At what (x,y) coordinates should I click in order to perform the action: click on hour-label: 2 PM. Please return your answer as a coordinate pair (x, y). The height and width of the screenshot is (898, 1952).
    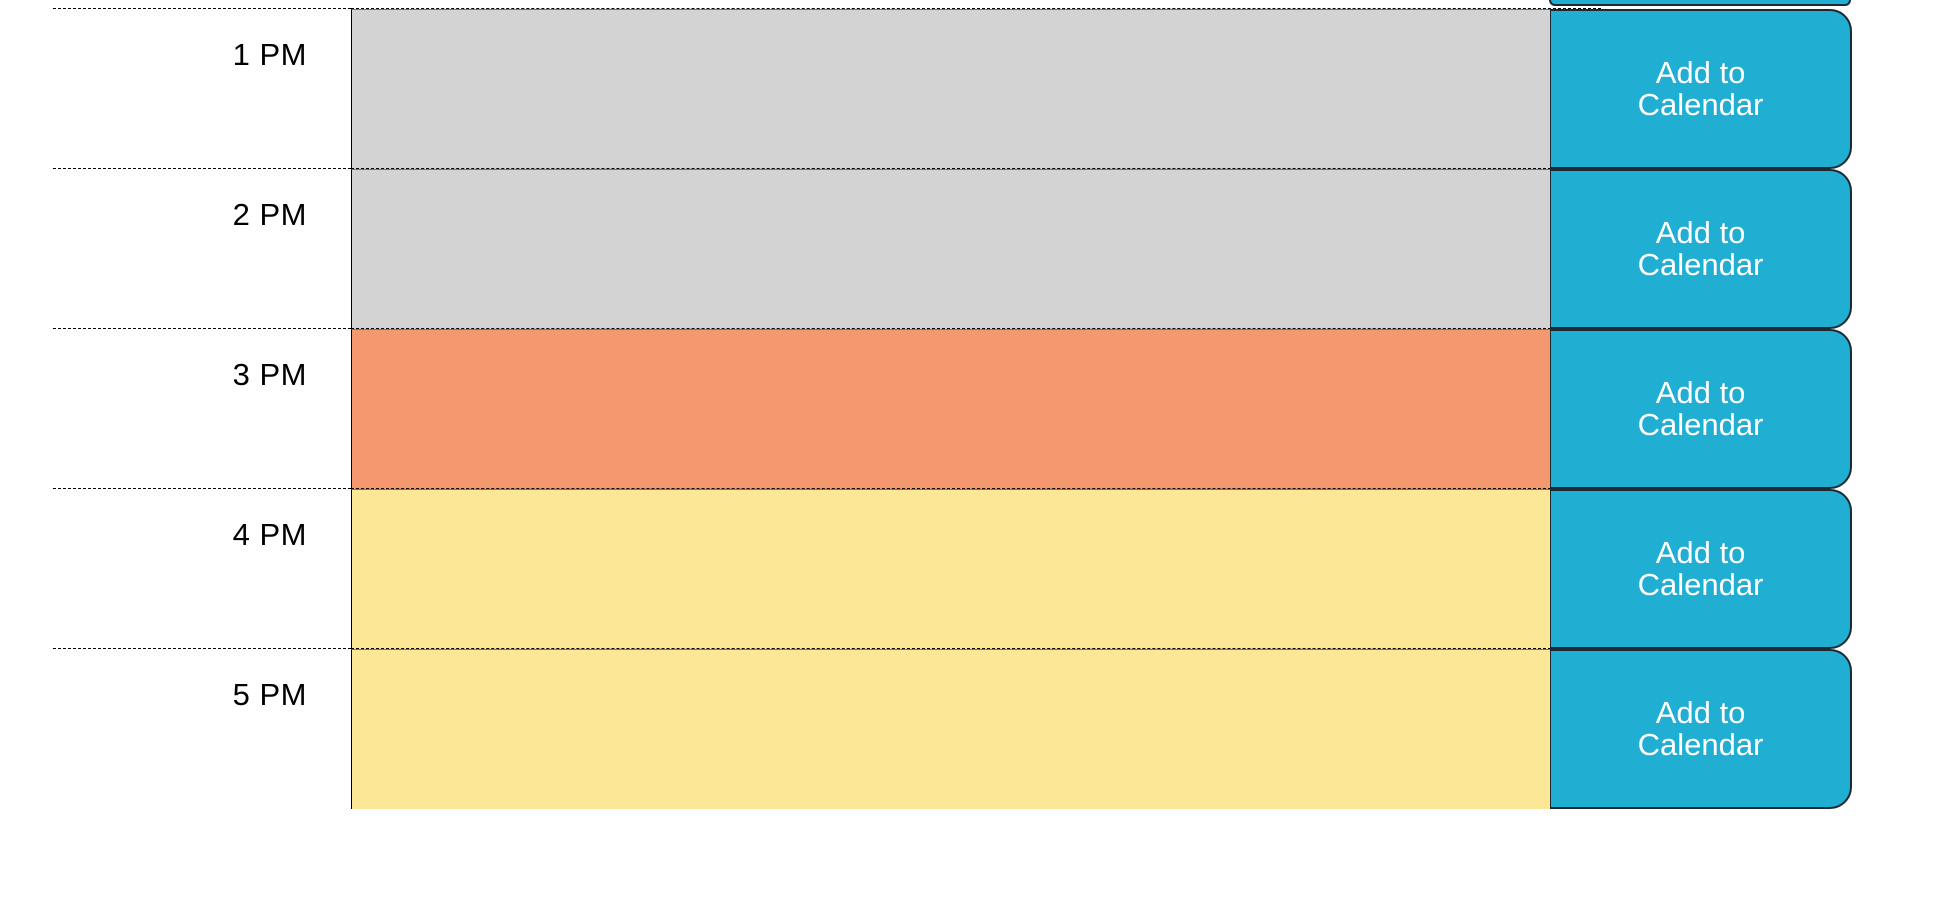
    Looking at the image, I should click on (269, 214).